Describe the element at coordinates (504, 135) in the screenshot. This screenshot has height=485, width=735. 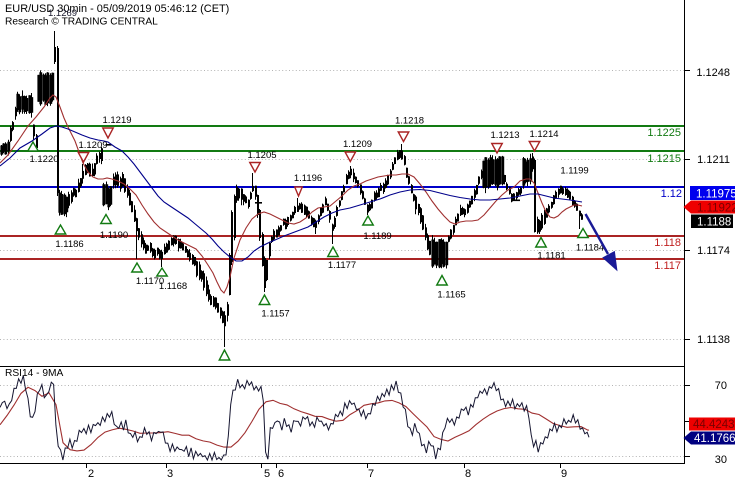
I see `svg-text: 1.1213` at that location.